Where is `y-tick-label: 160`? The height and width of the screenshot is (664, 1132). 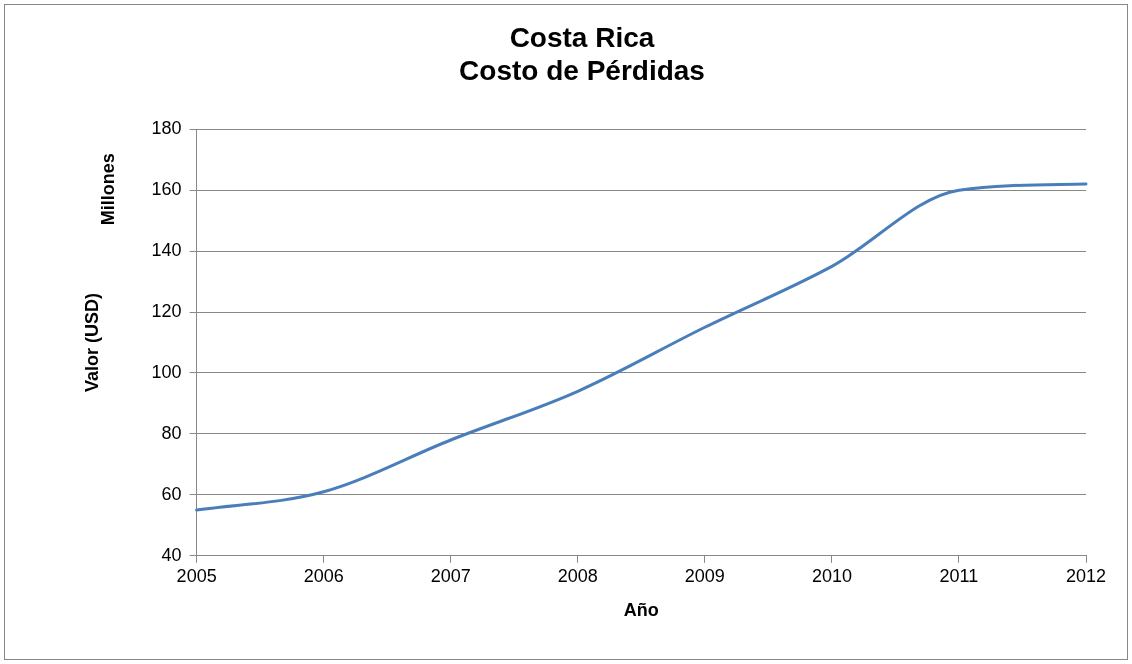 y-tick-label: 160 is located at coordinates (166, 189).